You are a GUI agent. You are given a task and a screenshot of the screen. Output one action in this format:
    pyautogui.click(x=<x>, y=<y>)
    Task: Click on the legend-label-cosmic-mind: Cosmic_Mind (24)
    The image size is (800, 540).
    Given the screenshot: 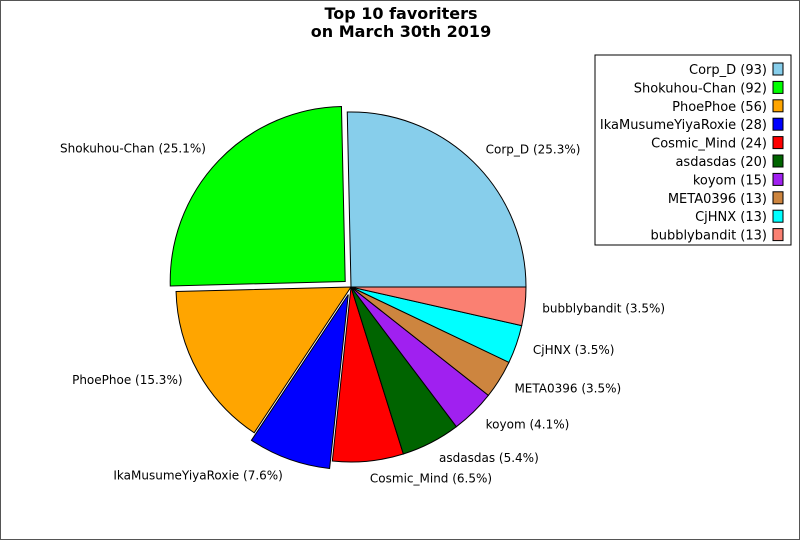 What is the action you would take?
    pyautogui.click(x=709, y=144)
    